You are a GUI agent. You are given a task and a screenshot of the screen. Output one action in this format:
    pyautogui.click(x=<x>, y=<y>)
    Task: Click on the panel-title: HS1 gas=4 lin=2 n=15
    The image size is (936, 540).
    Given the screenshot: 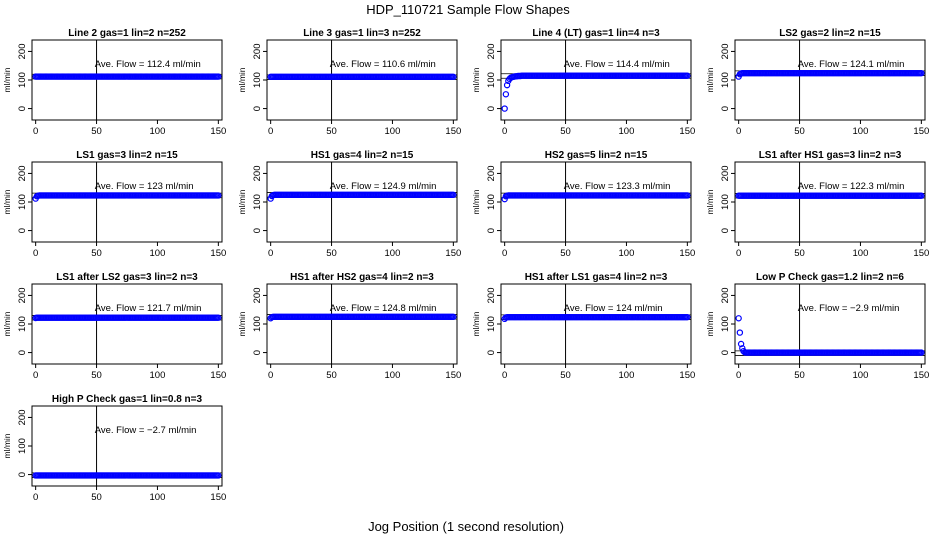 What is the action you would take?
    pyautogui.click(x=362, y=155)
    